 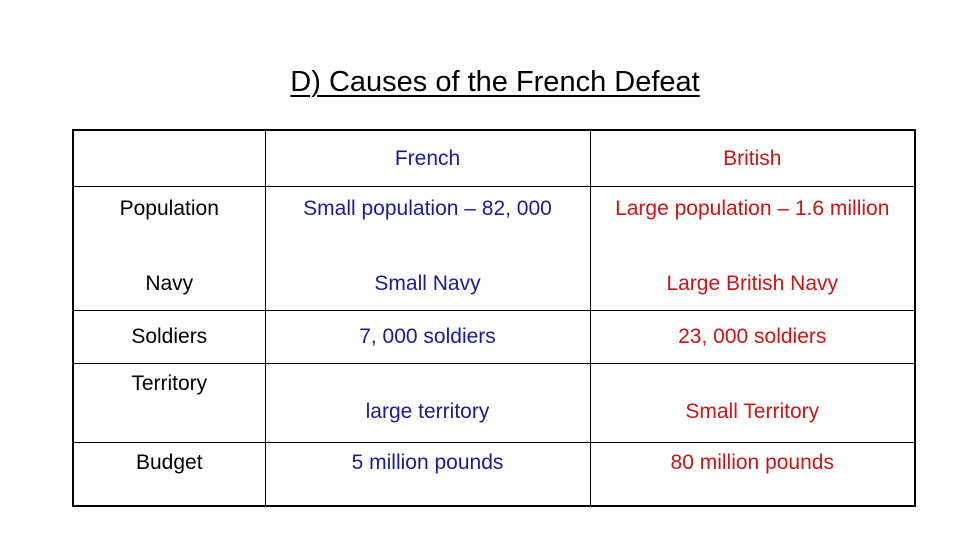 I want to click on slide-title: D) Causes of the French Defeat, so click(x=495, y=82).